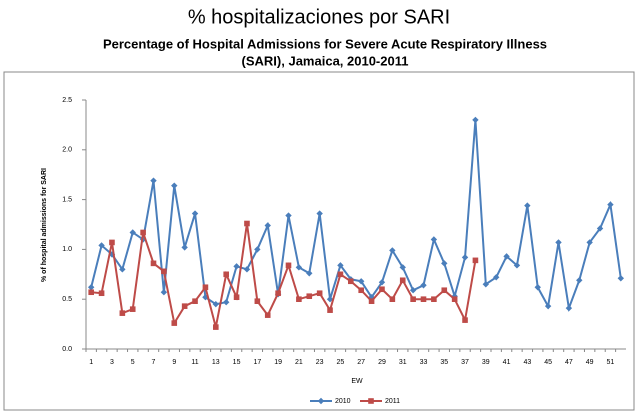 Image resolution: width=638 pixels, height=412 pixels. Describe the element at coordinates (319, 17) in the screenshot. I see `chart-title: % hospitalizaciones por SARI` at that location.